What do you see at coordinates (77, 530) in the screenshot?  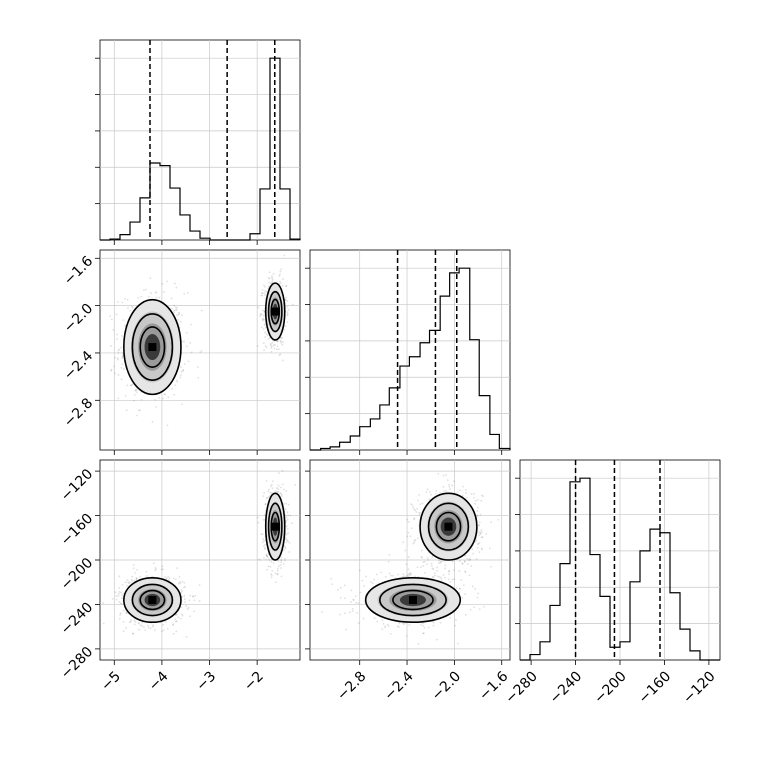 I see `y-tick-label-p2-3: −160` at bounding box center [77, 530].